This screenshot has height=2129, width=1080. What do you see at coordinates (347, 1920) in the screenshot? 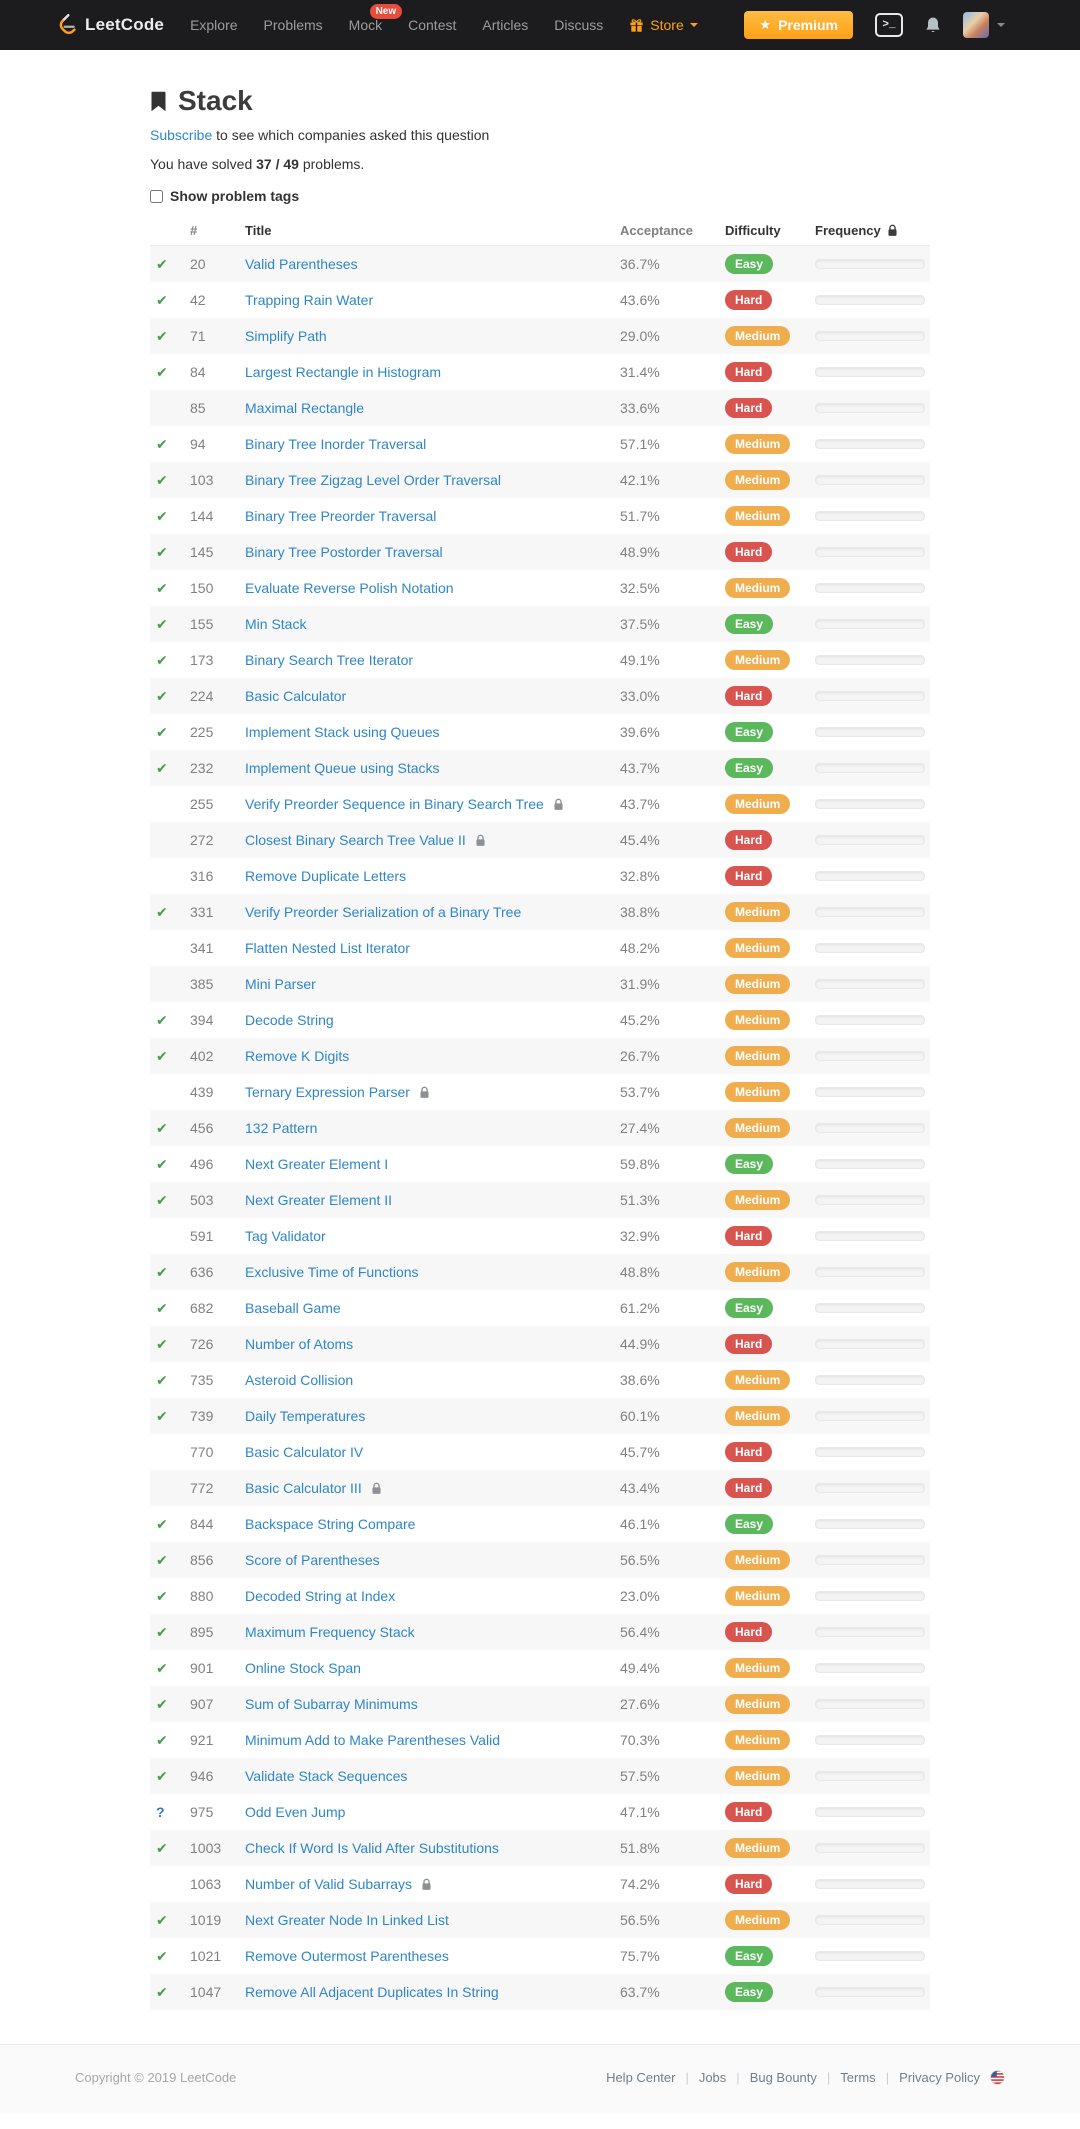
I see `problem-title-link: Next Greater Node In Linked List` at bounding box center [347, 1920].